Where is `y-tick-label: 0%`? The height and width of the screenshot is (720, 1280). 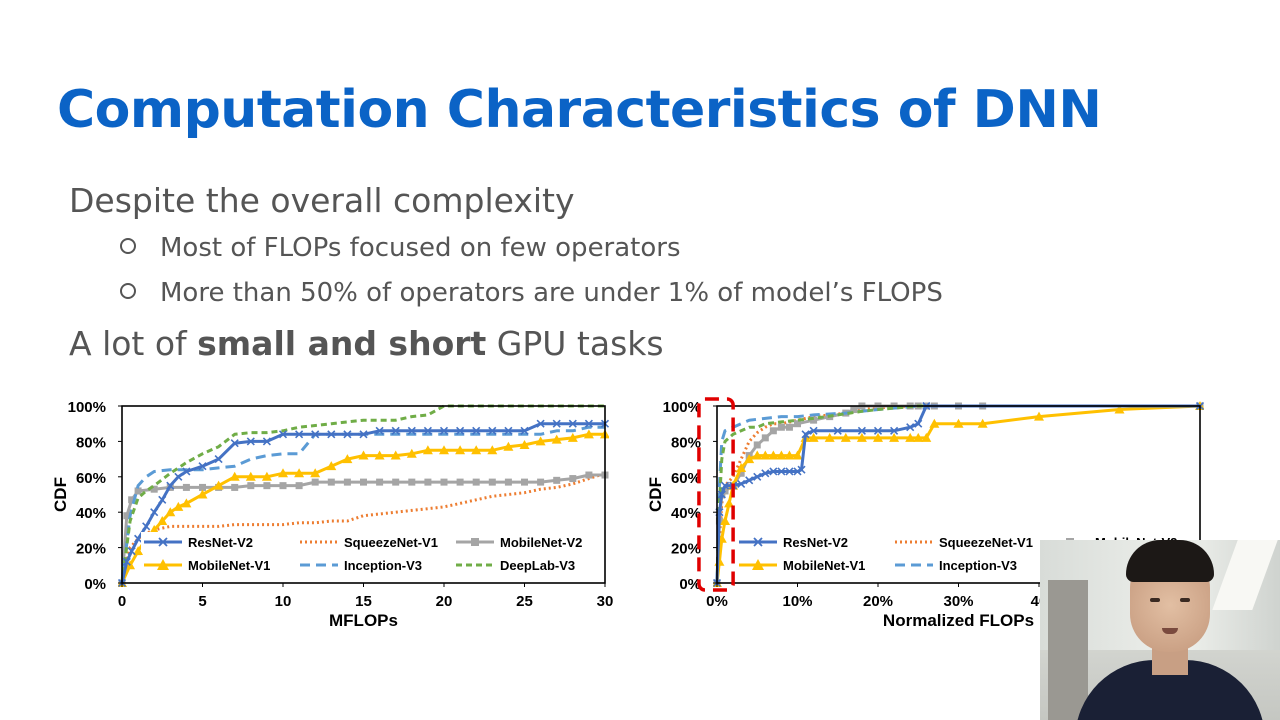
y-tick-label: 0% is located at coordinates (690, 584).